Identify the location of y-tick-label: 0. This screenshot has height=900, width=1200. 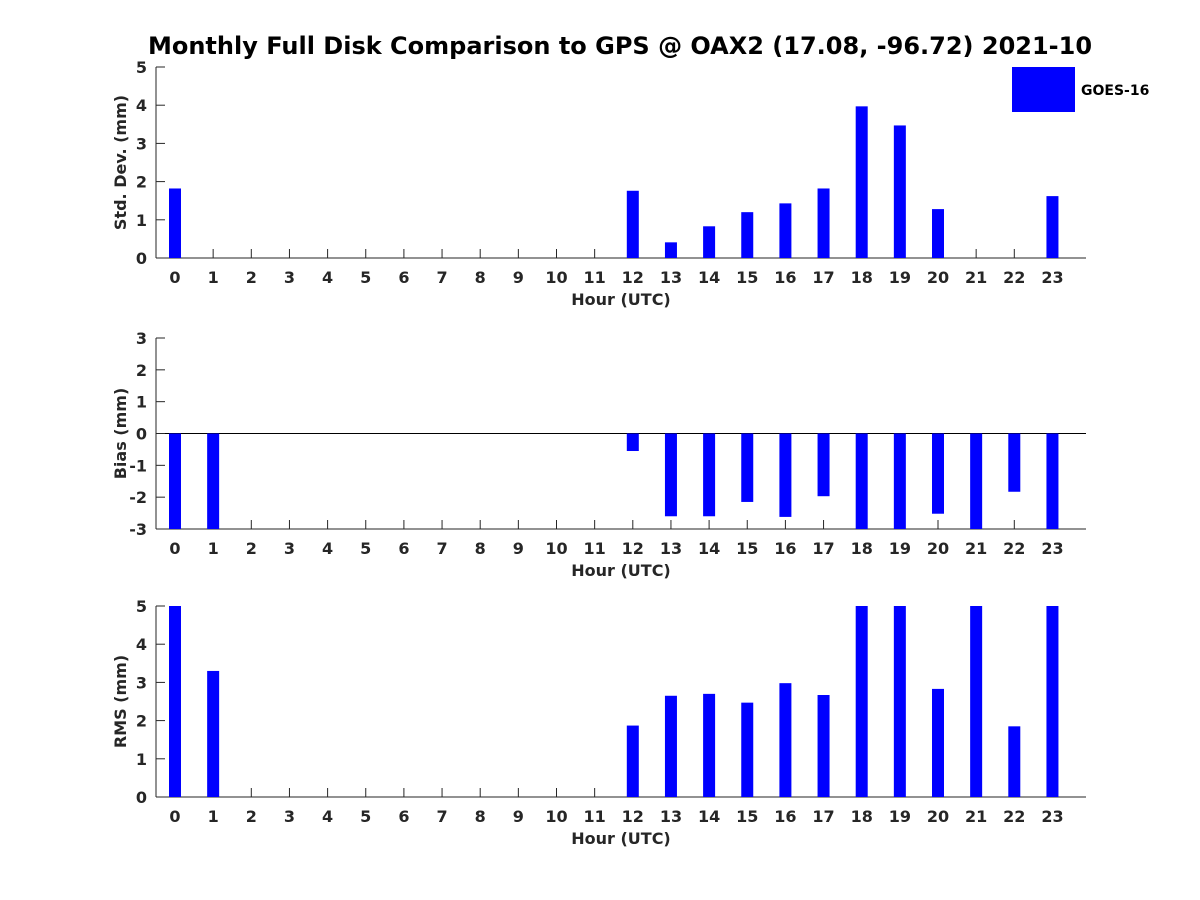
(141, 434).